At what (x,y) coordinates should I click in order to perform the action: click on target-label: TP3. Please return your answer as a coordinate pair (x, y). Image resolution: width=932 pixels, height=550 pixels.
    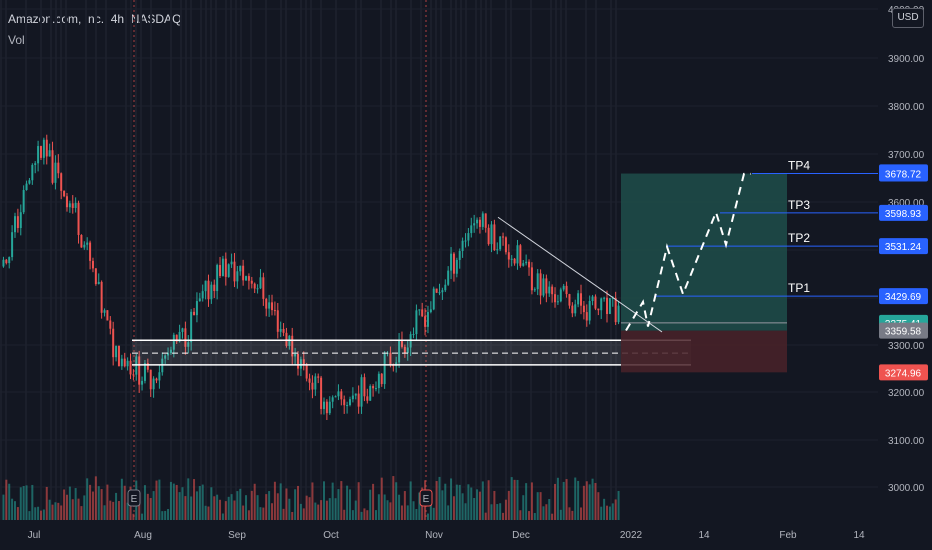
    Looking at the image, I should click on (799, 205).